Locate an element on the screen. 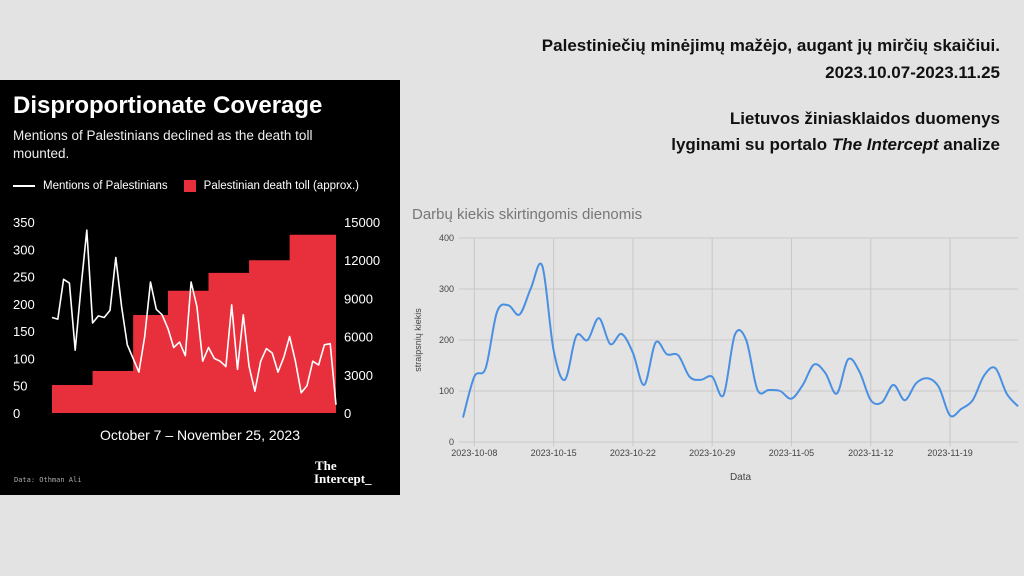 This screenshot has width=1024, height=576. subtitle-pre: lyginami su portalo is located at coordinates (751, 144).